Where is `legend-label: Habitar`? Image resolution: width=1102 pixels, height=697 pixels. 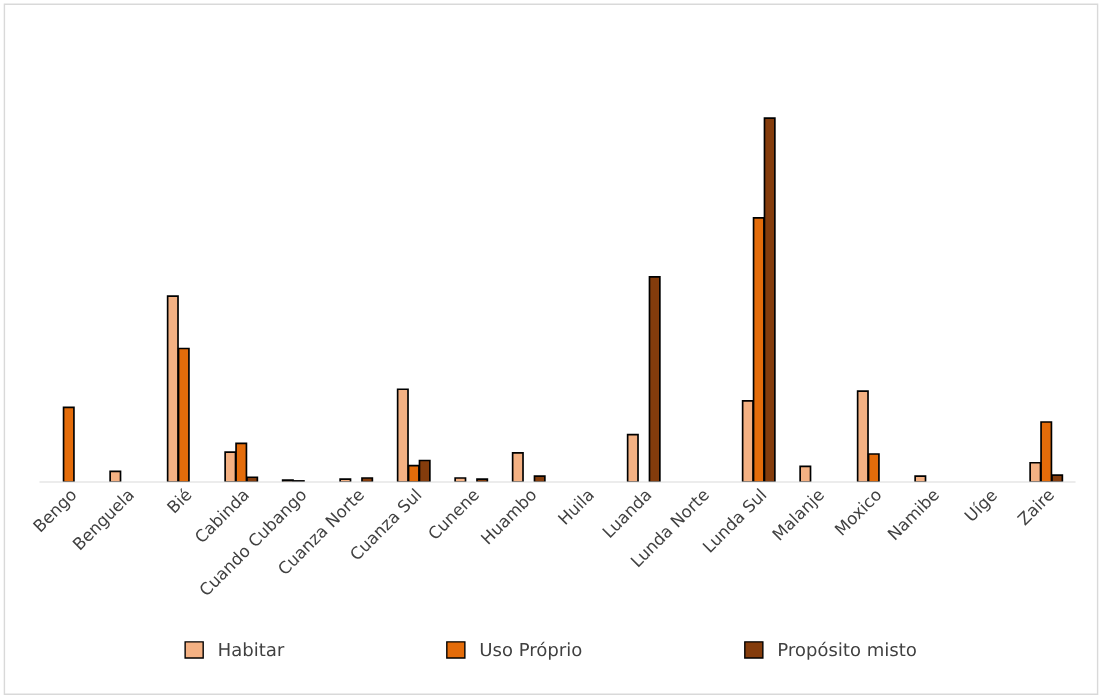 legend-label: Habitar is located at coordinates (252, 649).